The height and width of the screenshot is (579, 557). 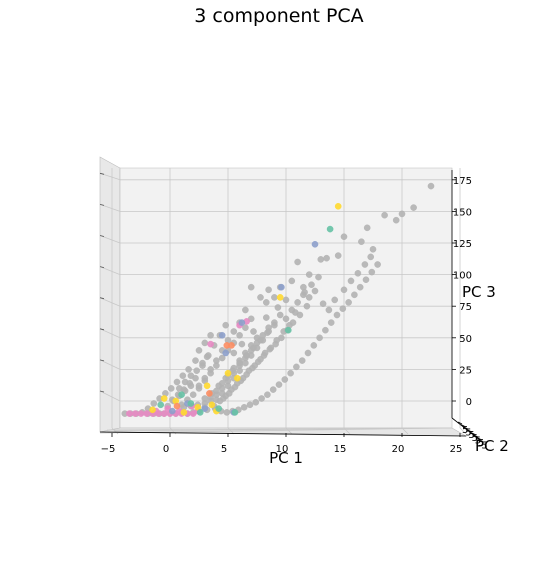 What do you see at coordinates (462, 244) in the screenshot?
I see `z-tick-label-5: 125` at bounding box center [462, 244].